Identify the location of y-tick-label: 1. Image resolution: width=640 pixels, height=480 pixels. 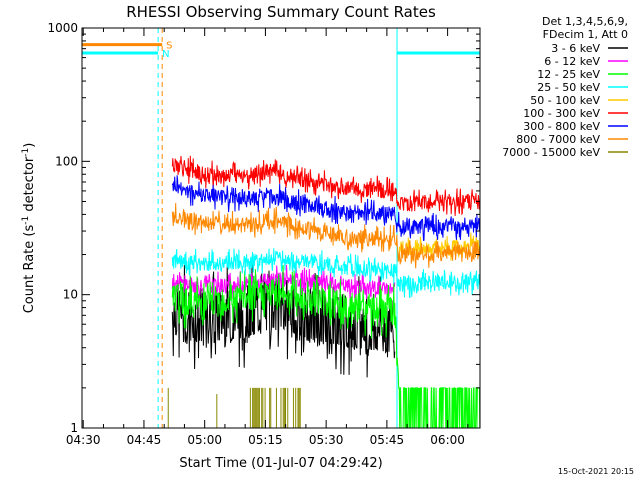
(74, 428).